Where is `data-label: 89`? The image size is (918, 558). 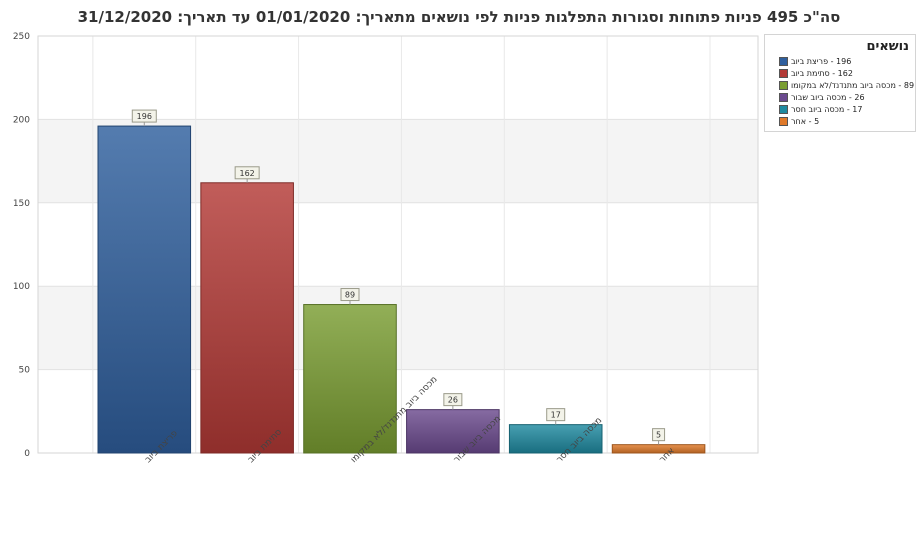 data-label: 89 is located at coordinates (350, 295).